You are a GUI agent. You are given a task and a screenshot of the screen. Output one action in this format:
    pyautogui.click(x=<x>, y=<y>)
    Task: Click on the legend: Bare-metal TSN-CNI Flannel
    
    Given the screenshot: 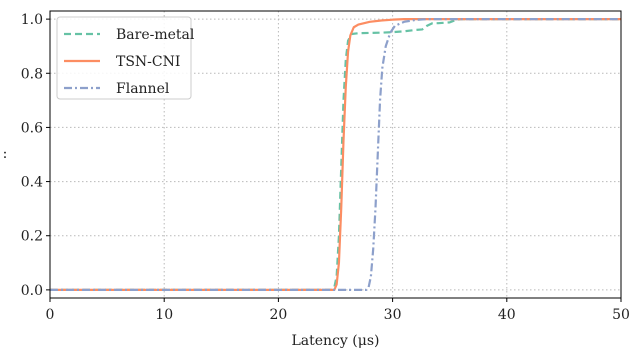 What is the action you would take?
    pyautogui.click(x=125, y=58)
    